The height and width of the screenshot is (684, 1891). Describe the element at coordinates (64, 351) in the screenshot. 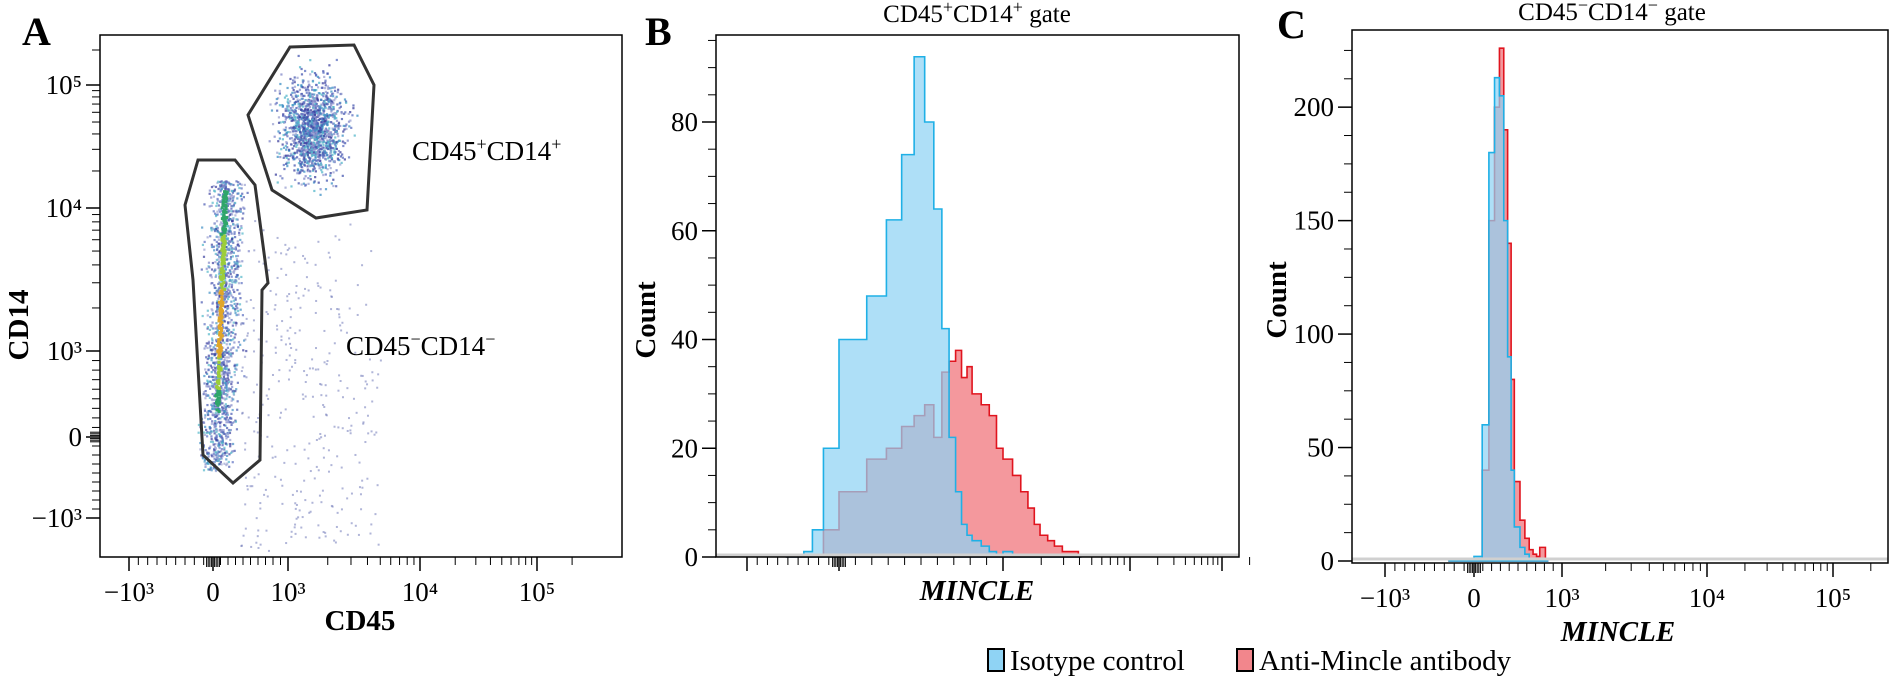

I see `y-tick-label: 10³` at that location.